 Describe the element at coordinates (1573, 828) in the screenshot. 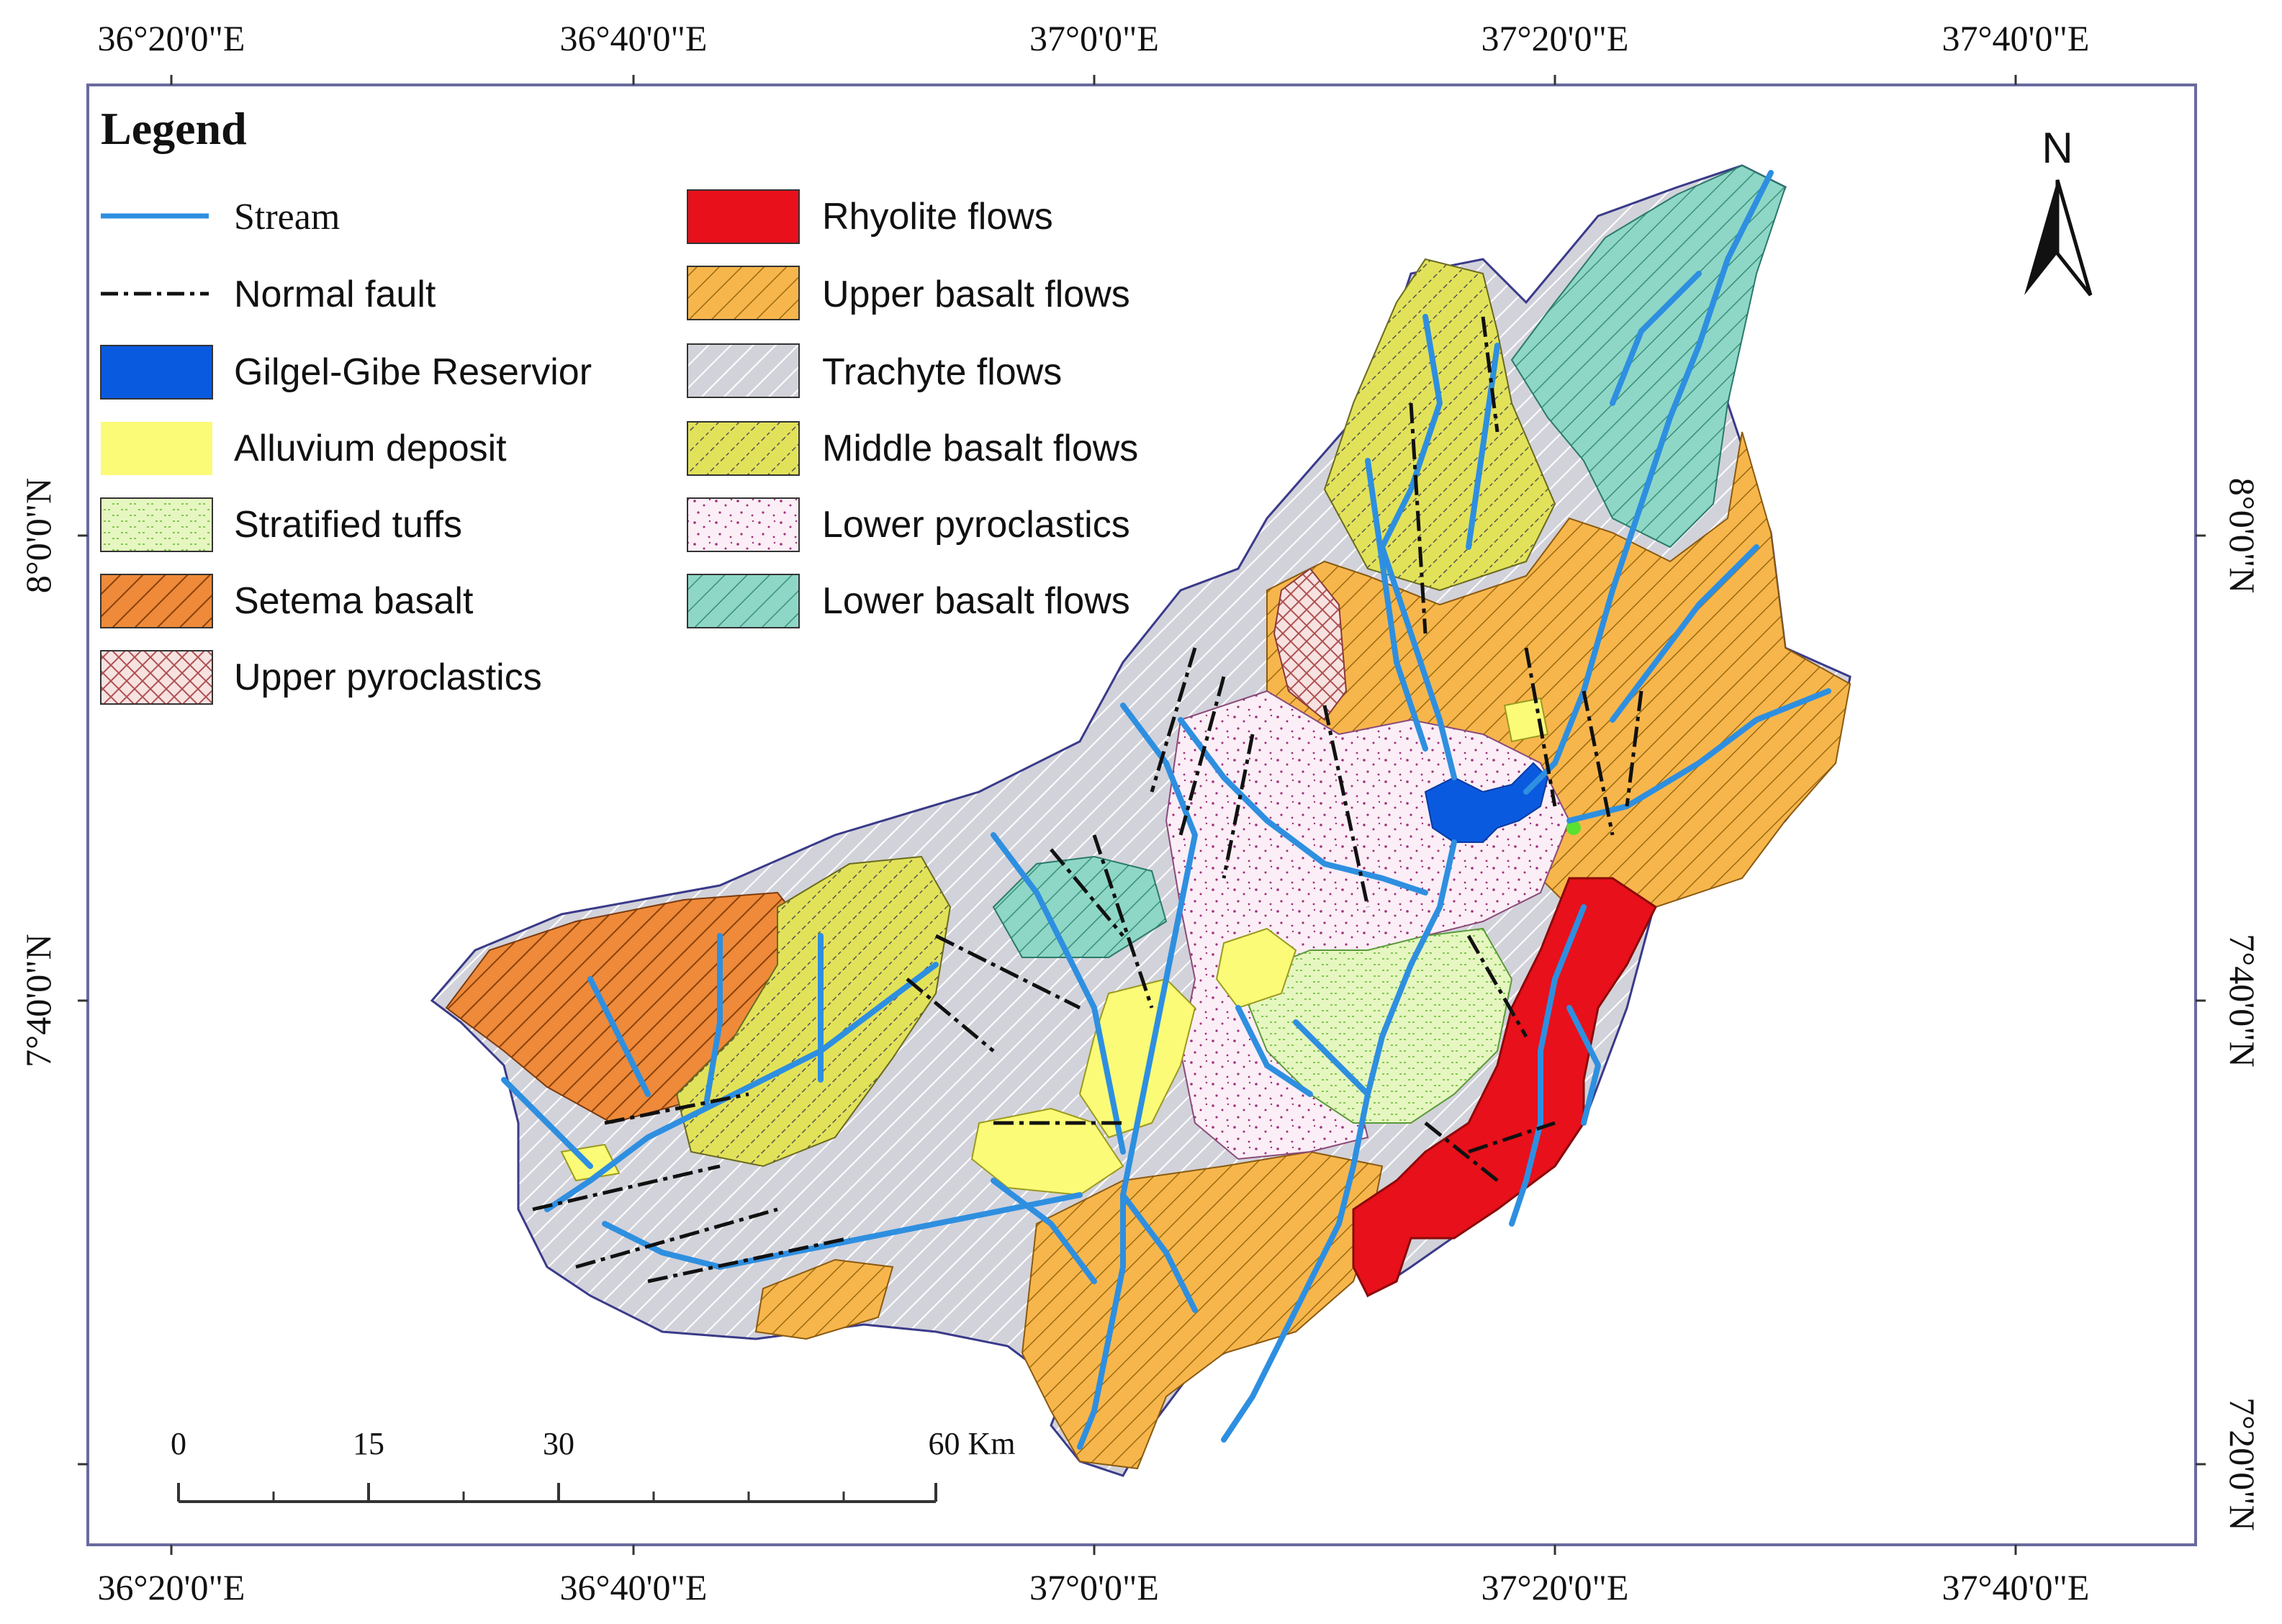

I see `dam-site-marker` at that location.